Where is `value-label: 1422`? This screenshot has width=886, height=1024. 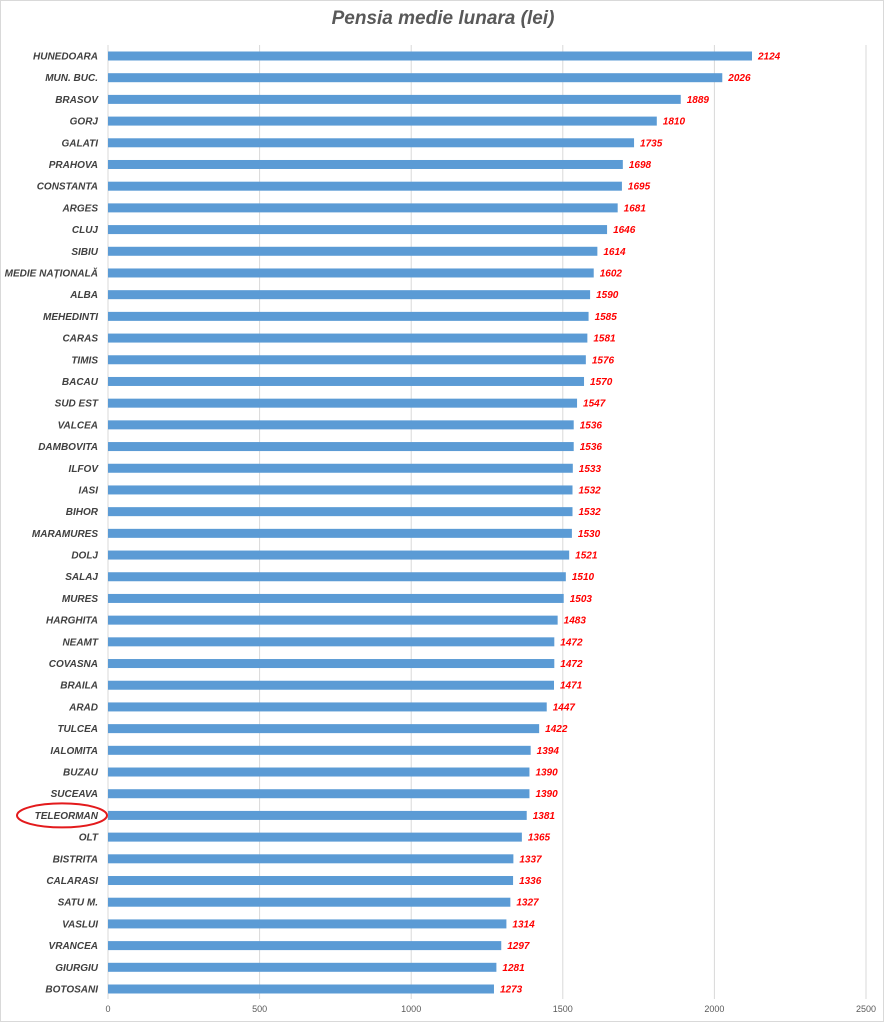
value-label: 1422 is located at coordinates (556, 729).